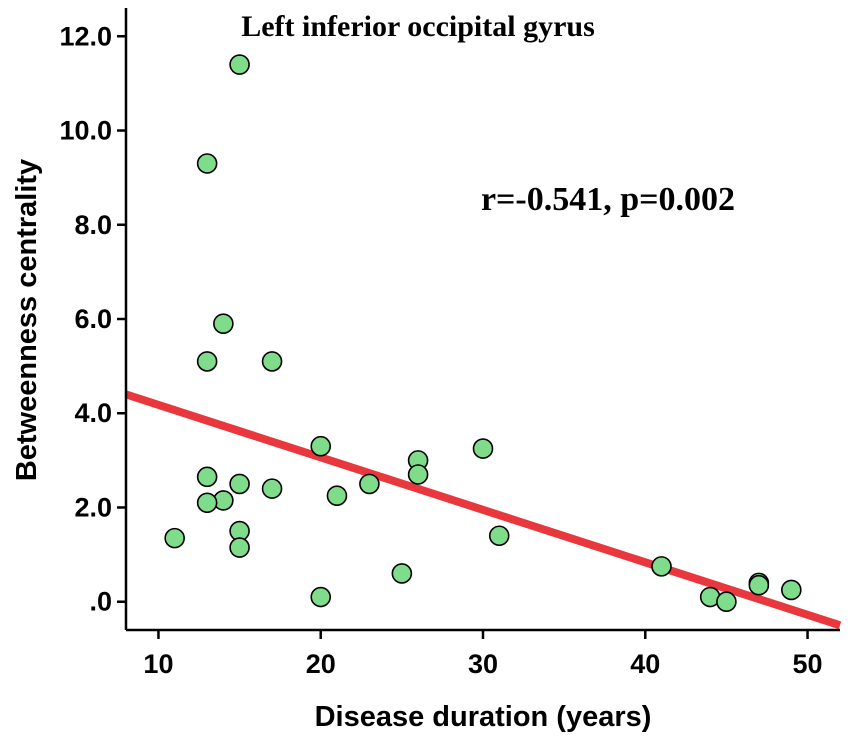 The image size is (851, 740). Describe the element at coordinates (608, 199) in the screenshot. I see `correlation-annotation: r=-0.541, p=0.002` at that location.